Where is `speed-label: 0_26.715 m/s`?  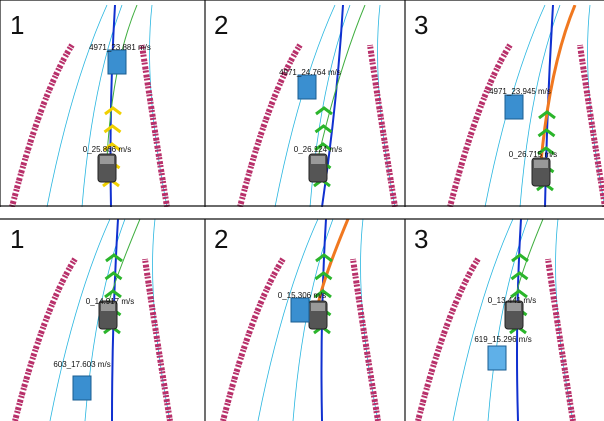
speed-label: 0_26.715 m/s is located at coordinates (533, 154).